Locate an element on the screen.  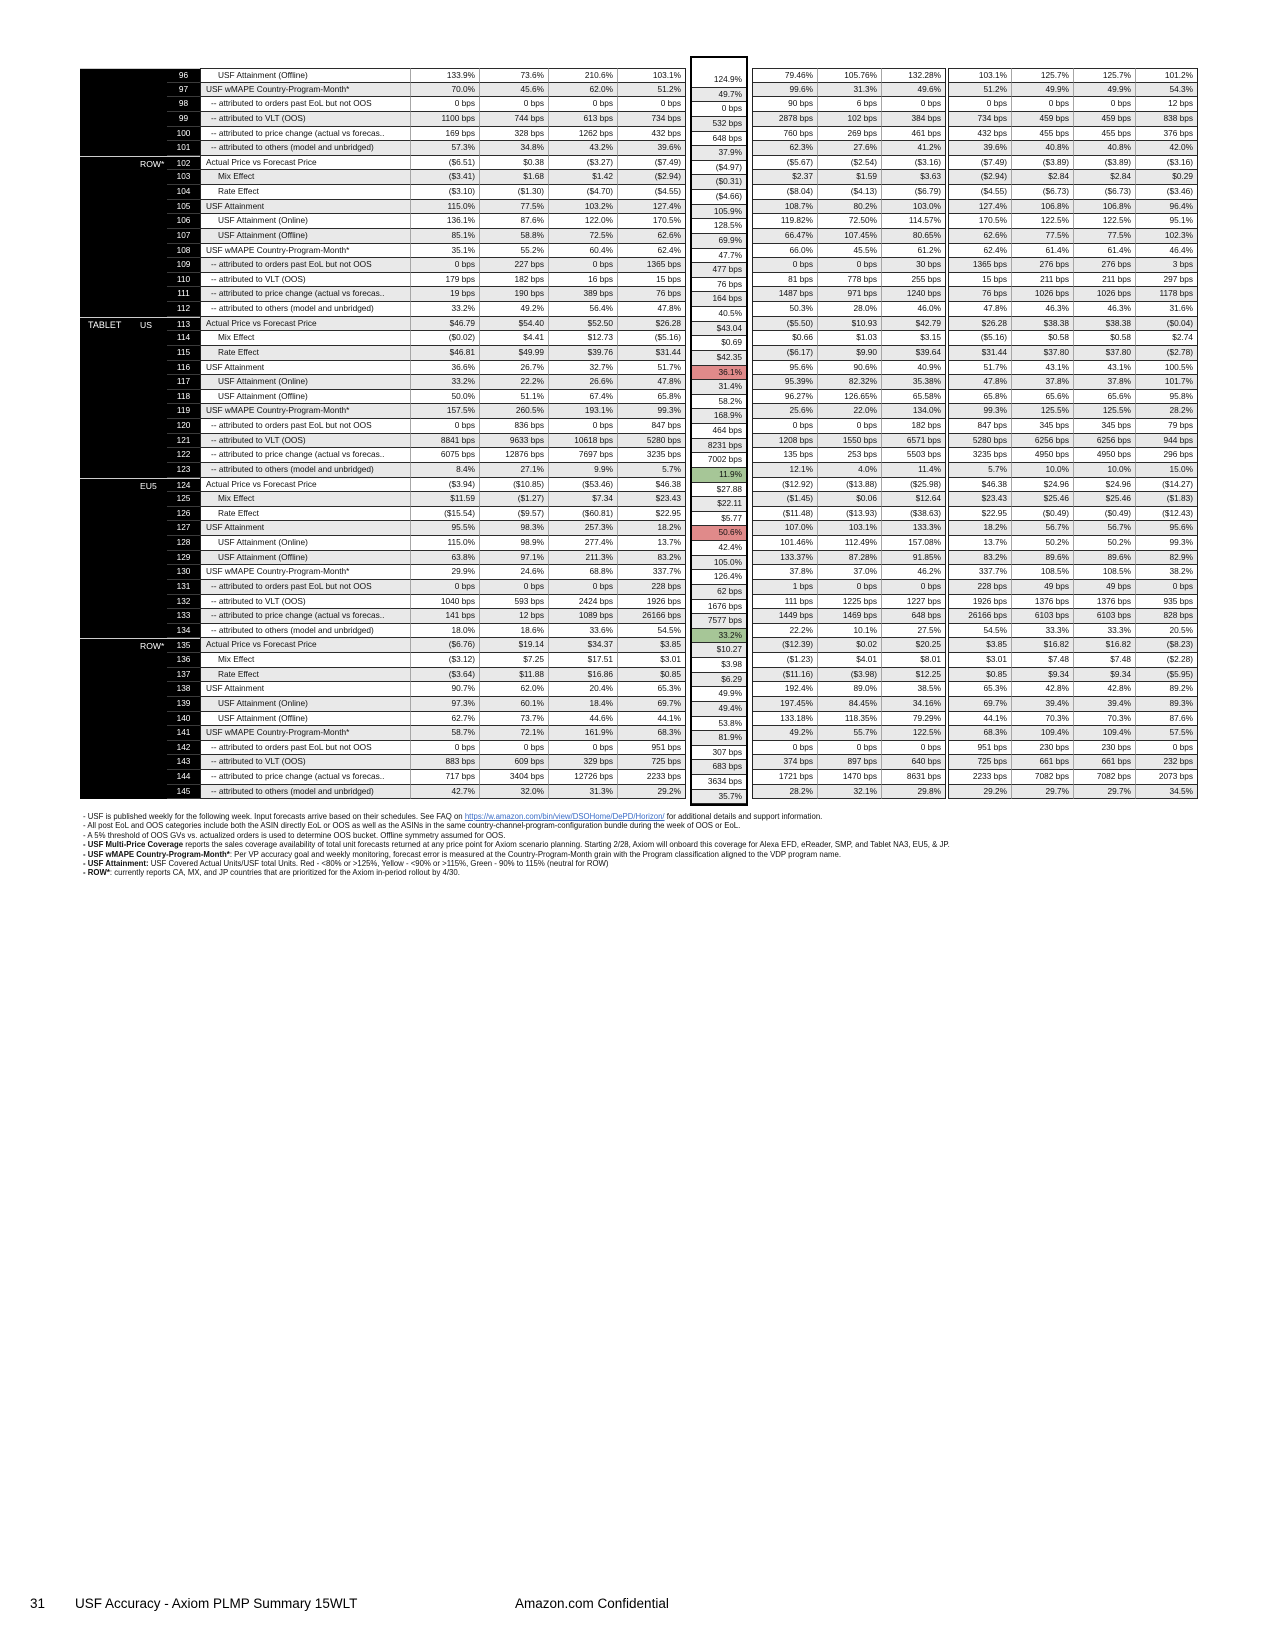
value-cell: 103.0% is located at coordinates (913, 207).